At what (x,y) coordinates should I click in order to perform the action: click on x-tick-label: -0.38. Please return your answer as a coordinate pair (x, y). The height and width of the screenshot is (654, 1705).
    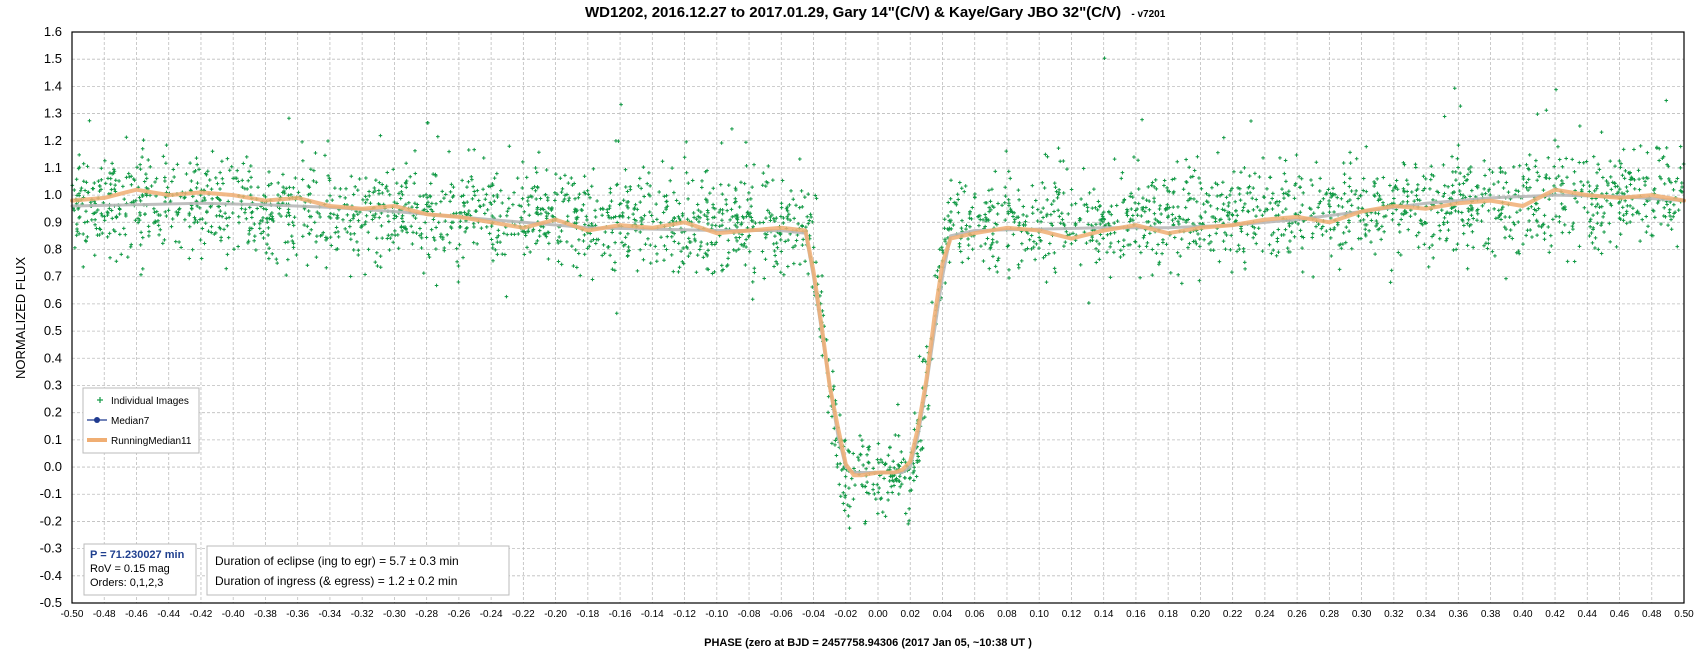
    Looking at the image, I should click on (265, 614).